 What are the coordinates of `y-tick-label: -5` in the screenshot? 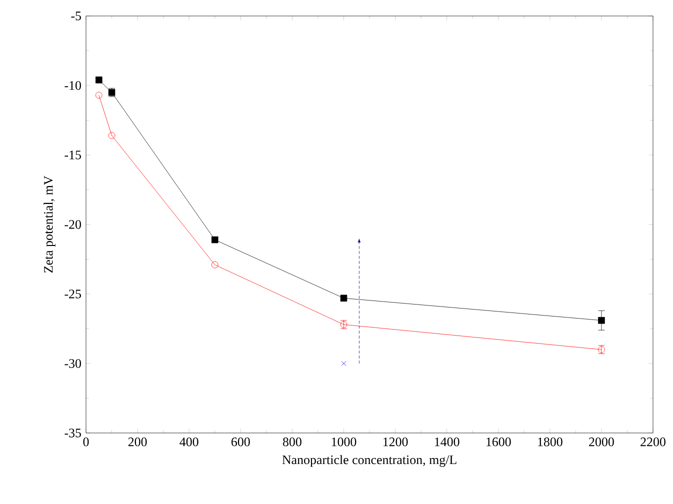 It's located at (76, 16).